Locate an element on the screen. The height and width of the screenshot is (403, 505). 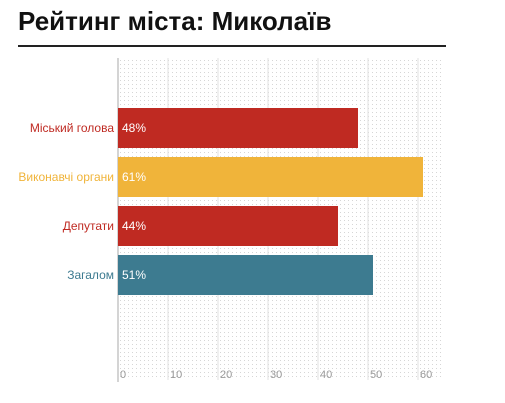
x-tick-label: 50 is located at coordinates (376, 375).